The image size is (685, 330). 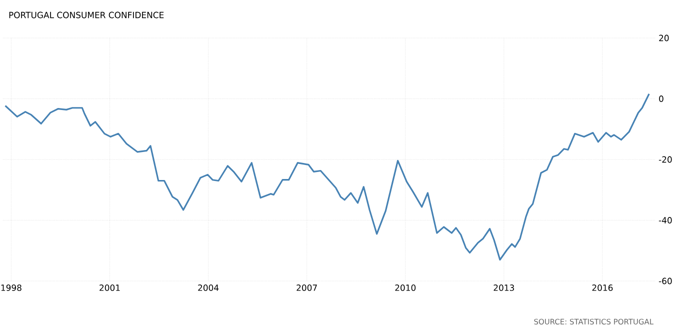 What do you see at coordinates (665, 159) in the screenshot?
I see `y-tick-label: -20` at bounding box center [665, 159].